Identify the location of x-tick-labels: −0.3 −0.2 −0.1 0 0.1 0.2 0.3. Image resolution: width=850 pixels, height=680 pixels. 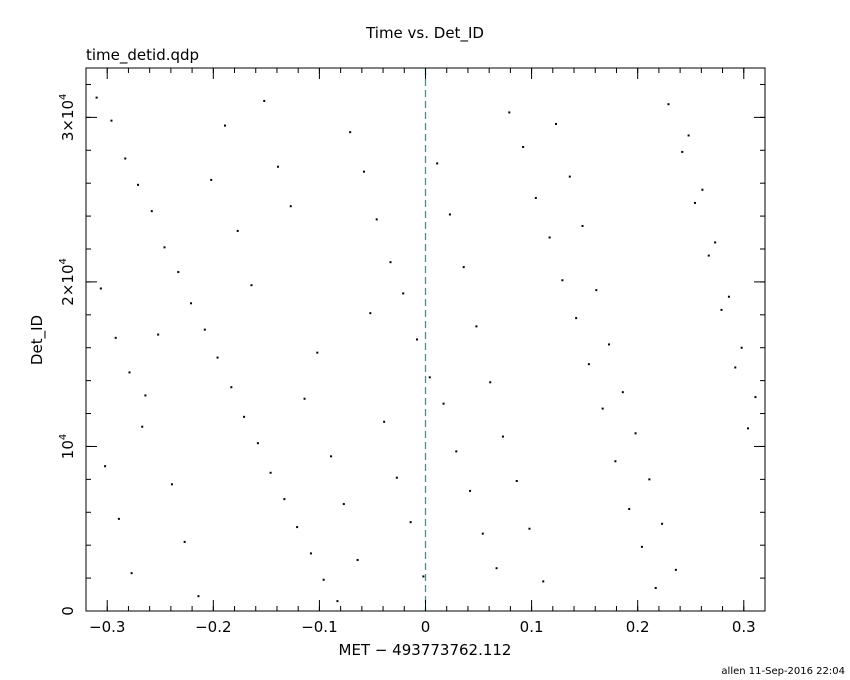
(422, 627).